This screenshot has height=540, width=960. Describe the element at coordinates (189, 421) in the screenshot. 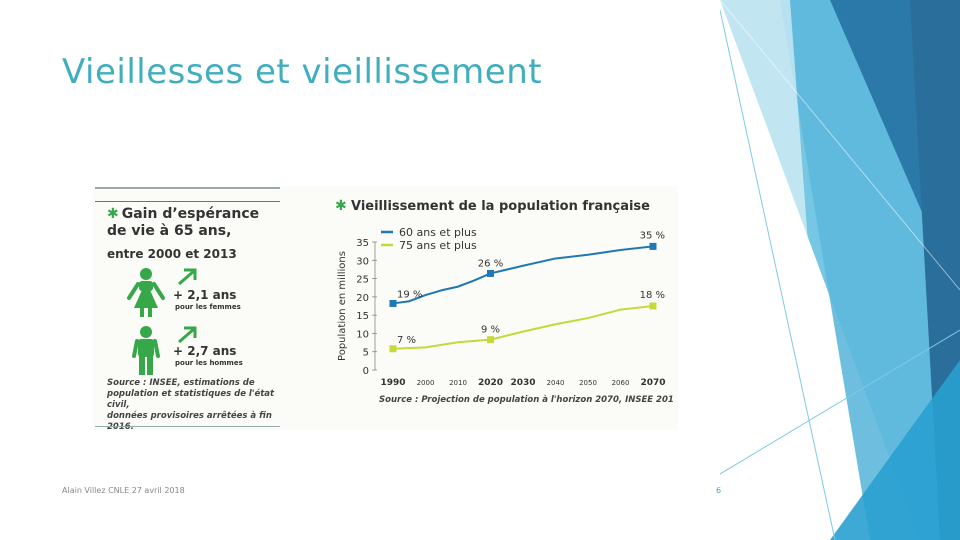

I see `source-line: données provisoires arrêtées à fin 2016.` at that location.